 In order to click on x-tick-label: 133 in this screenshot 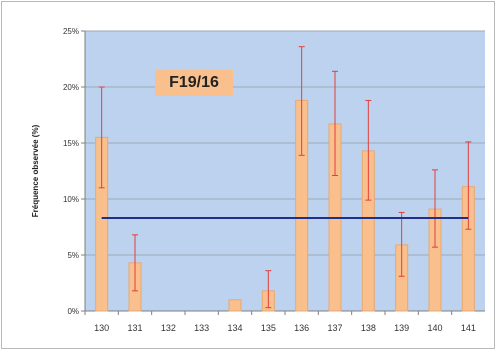, I will do `click(201, 328)`.